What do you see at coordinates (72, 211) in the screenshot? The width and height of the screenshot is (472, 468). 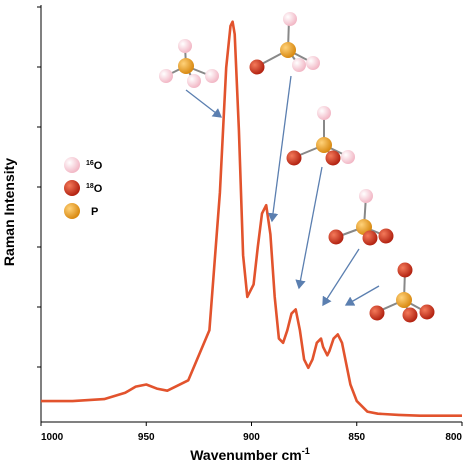 I see `legend-swatch-p` at bounding box center [72, 211].